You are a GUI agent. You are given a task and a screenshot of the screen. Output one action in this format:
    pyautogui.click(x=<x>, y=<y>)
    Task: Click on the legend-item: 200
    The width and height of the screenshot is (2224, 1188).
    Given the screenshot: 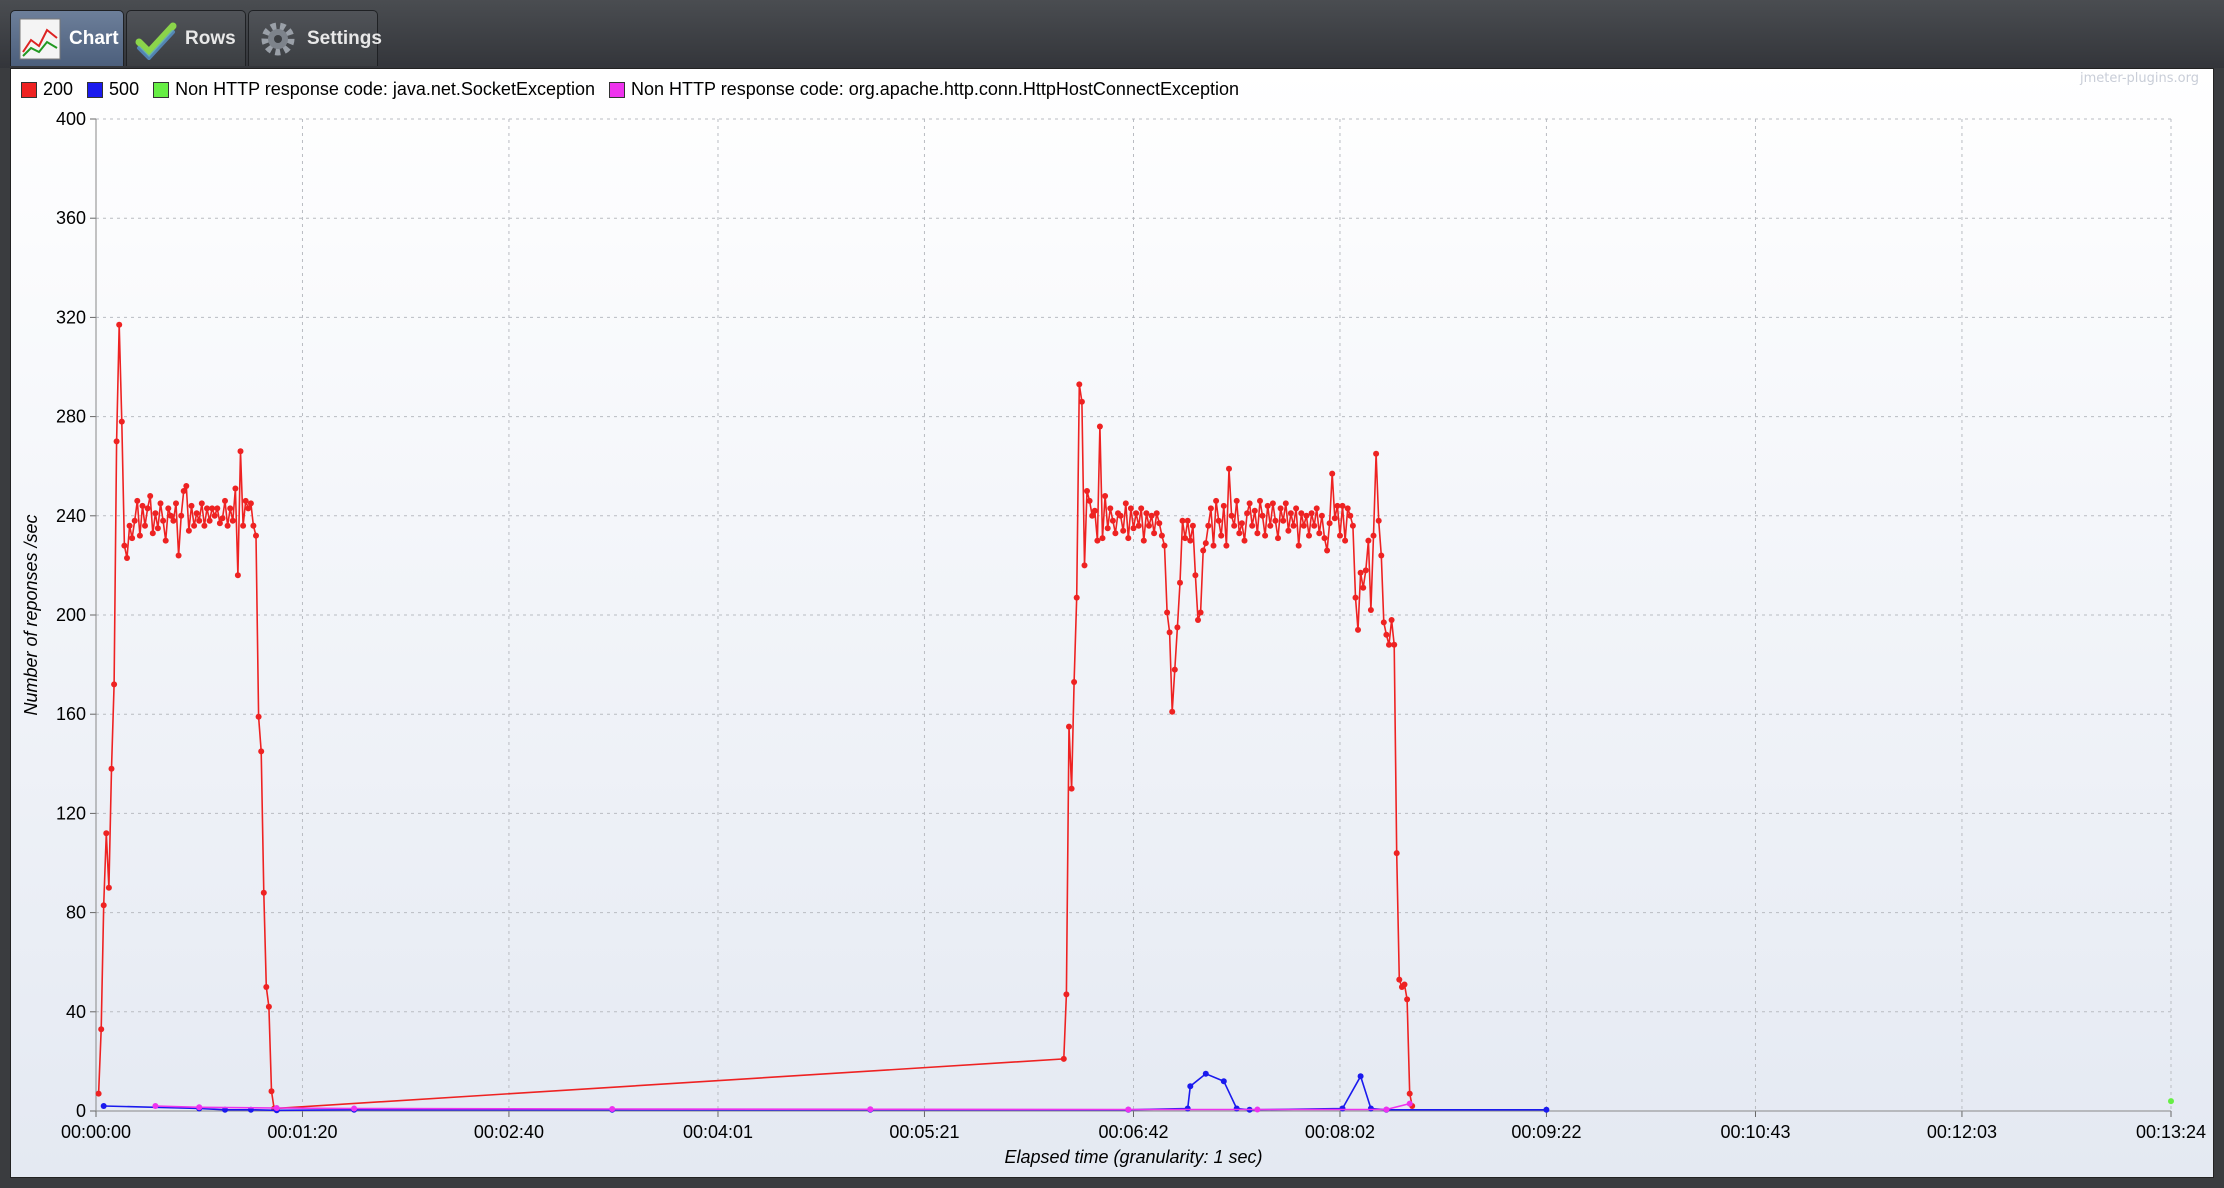 What is the action you would take?
    pyautogui.click(x=47, y=89)
    